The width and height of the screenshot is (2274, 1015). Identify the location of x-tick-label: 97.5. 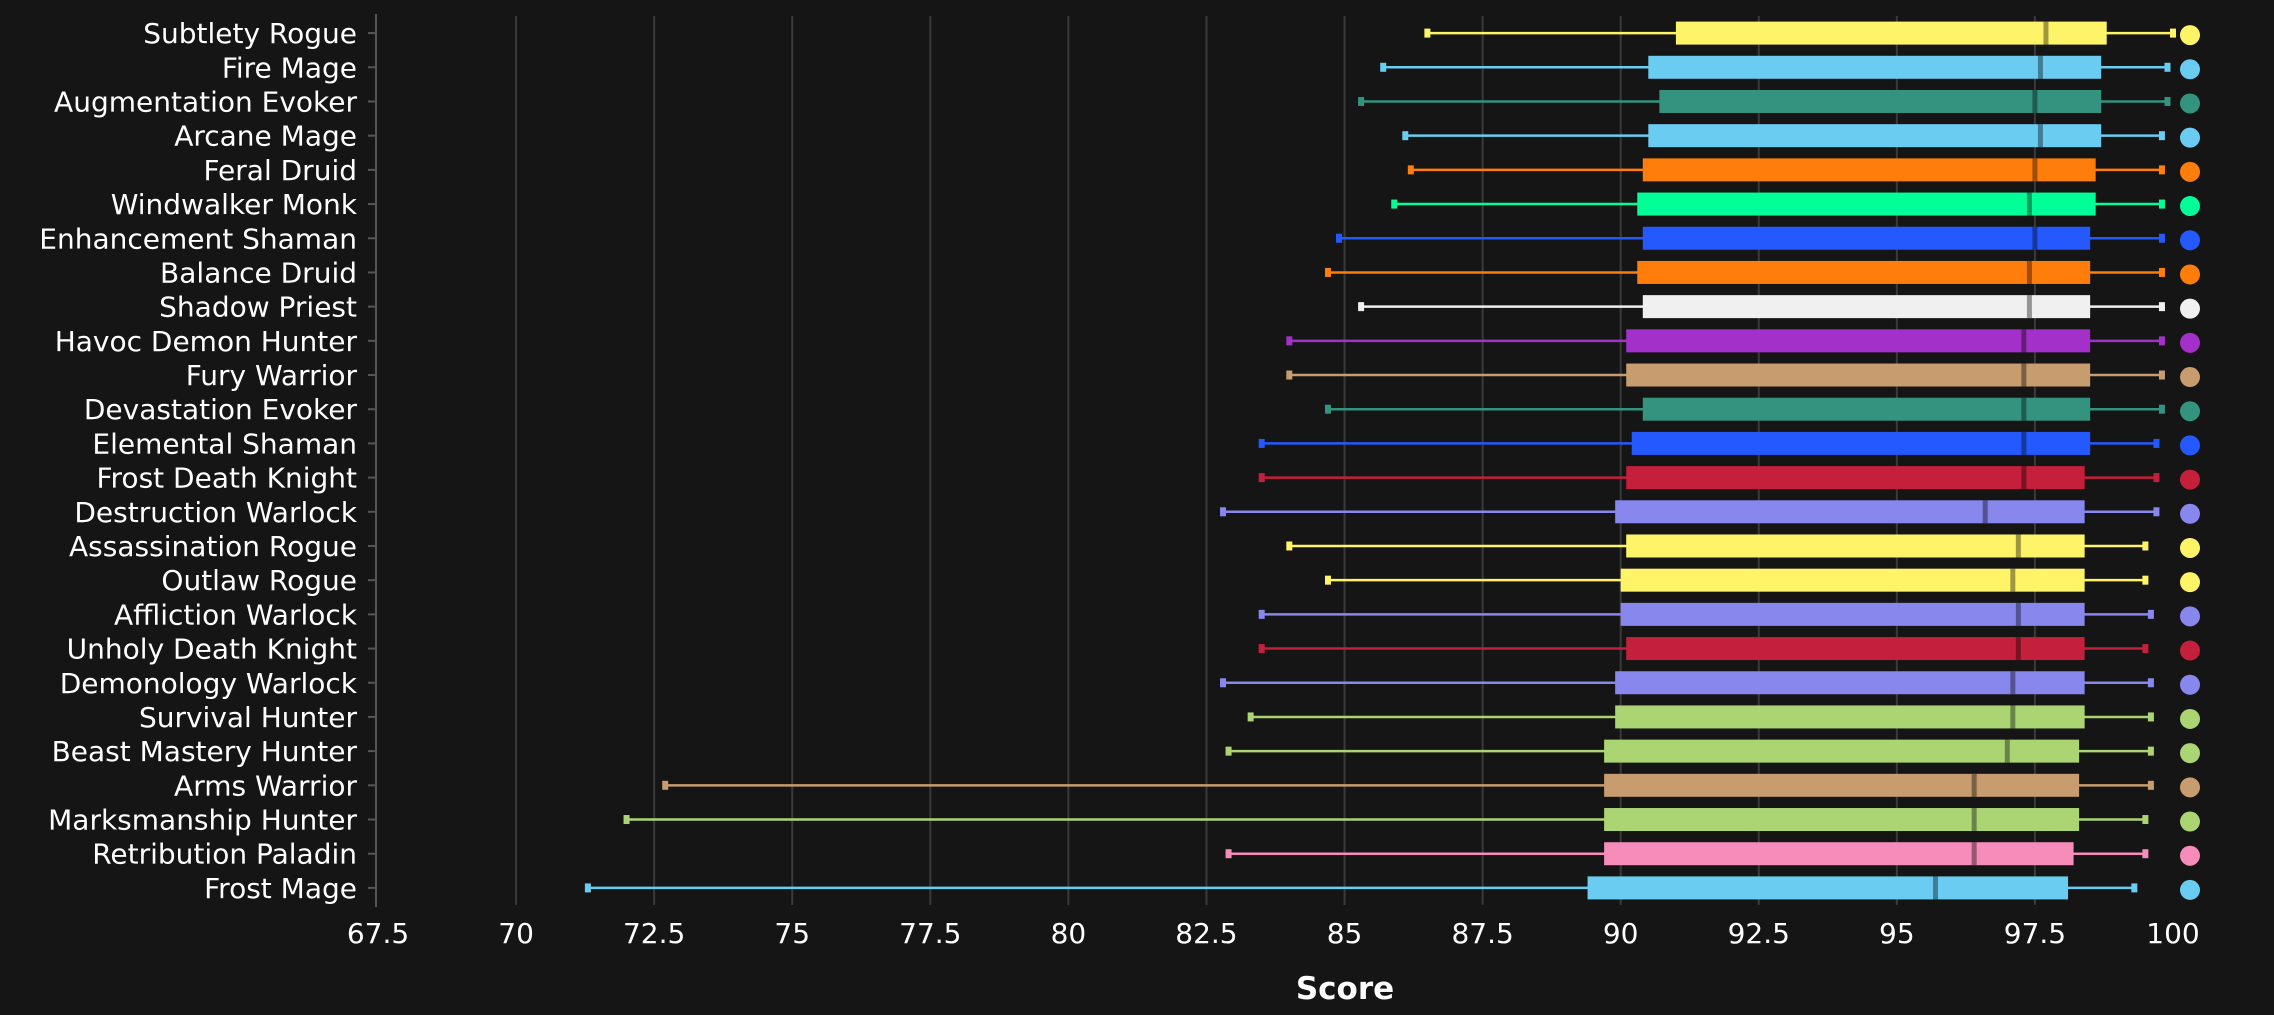
(2035, 933).